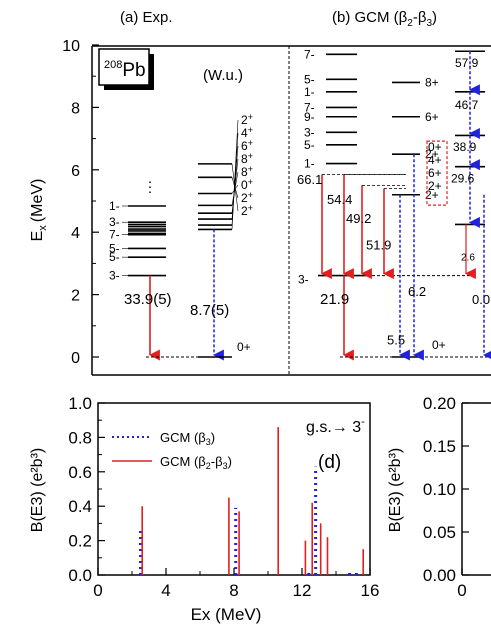  I want to click on energy-axis-ticks: 0 2 4 6 8 10, so click(80, 202).